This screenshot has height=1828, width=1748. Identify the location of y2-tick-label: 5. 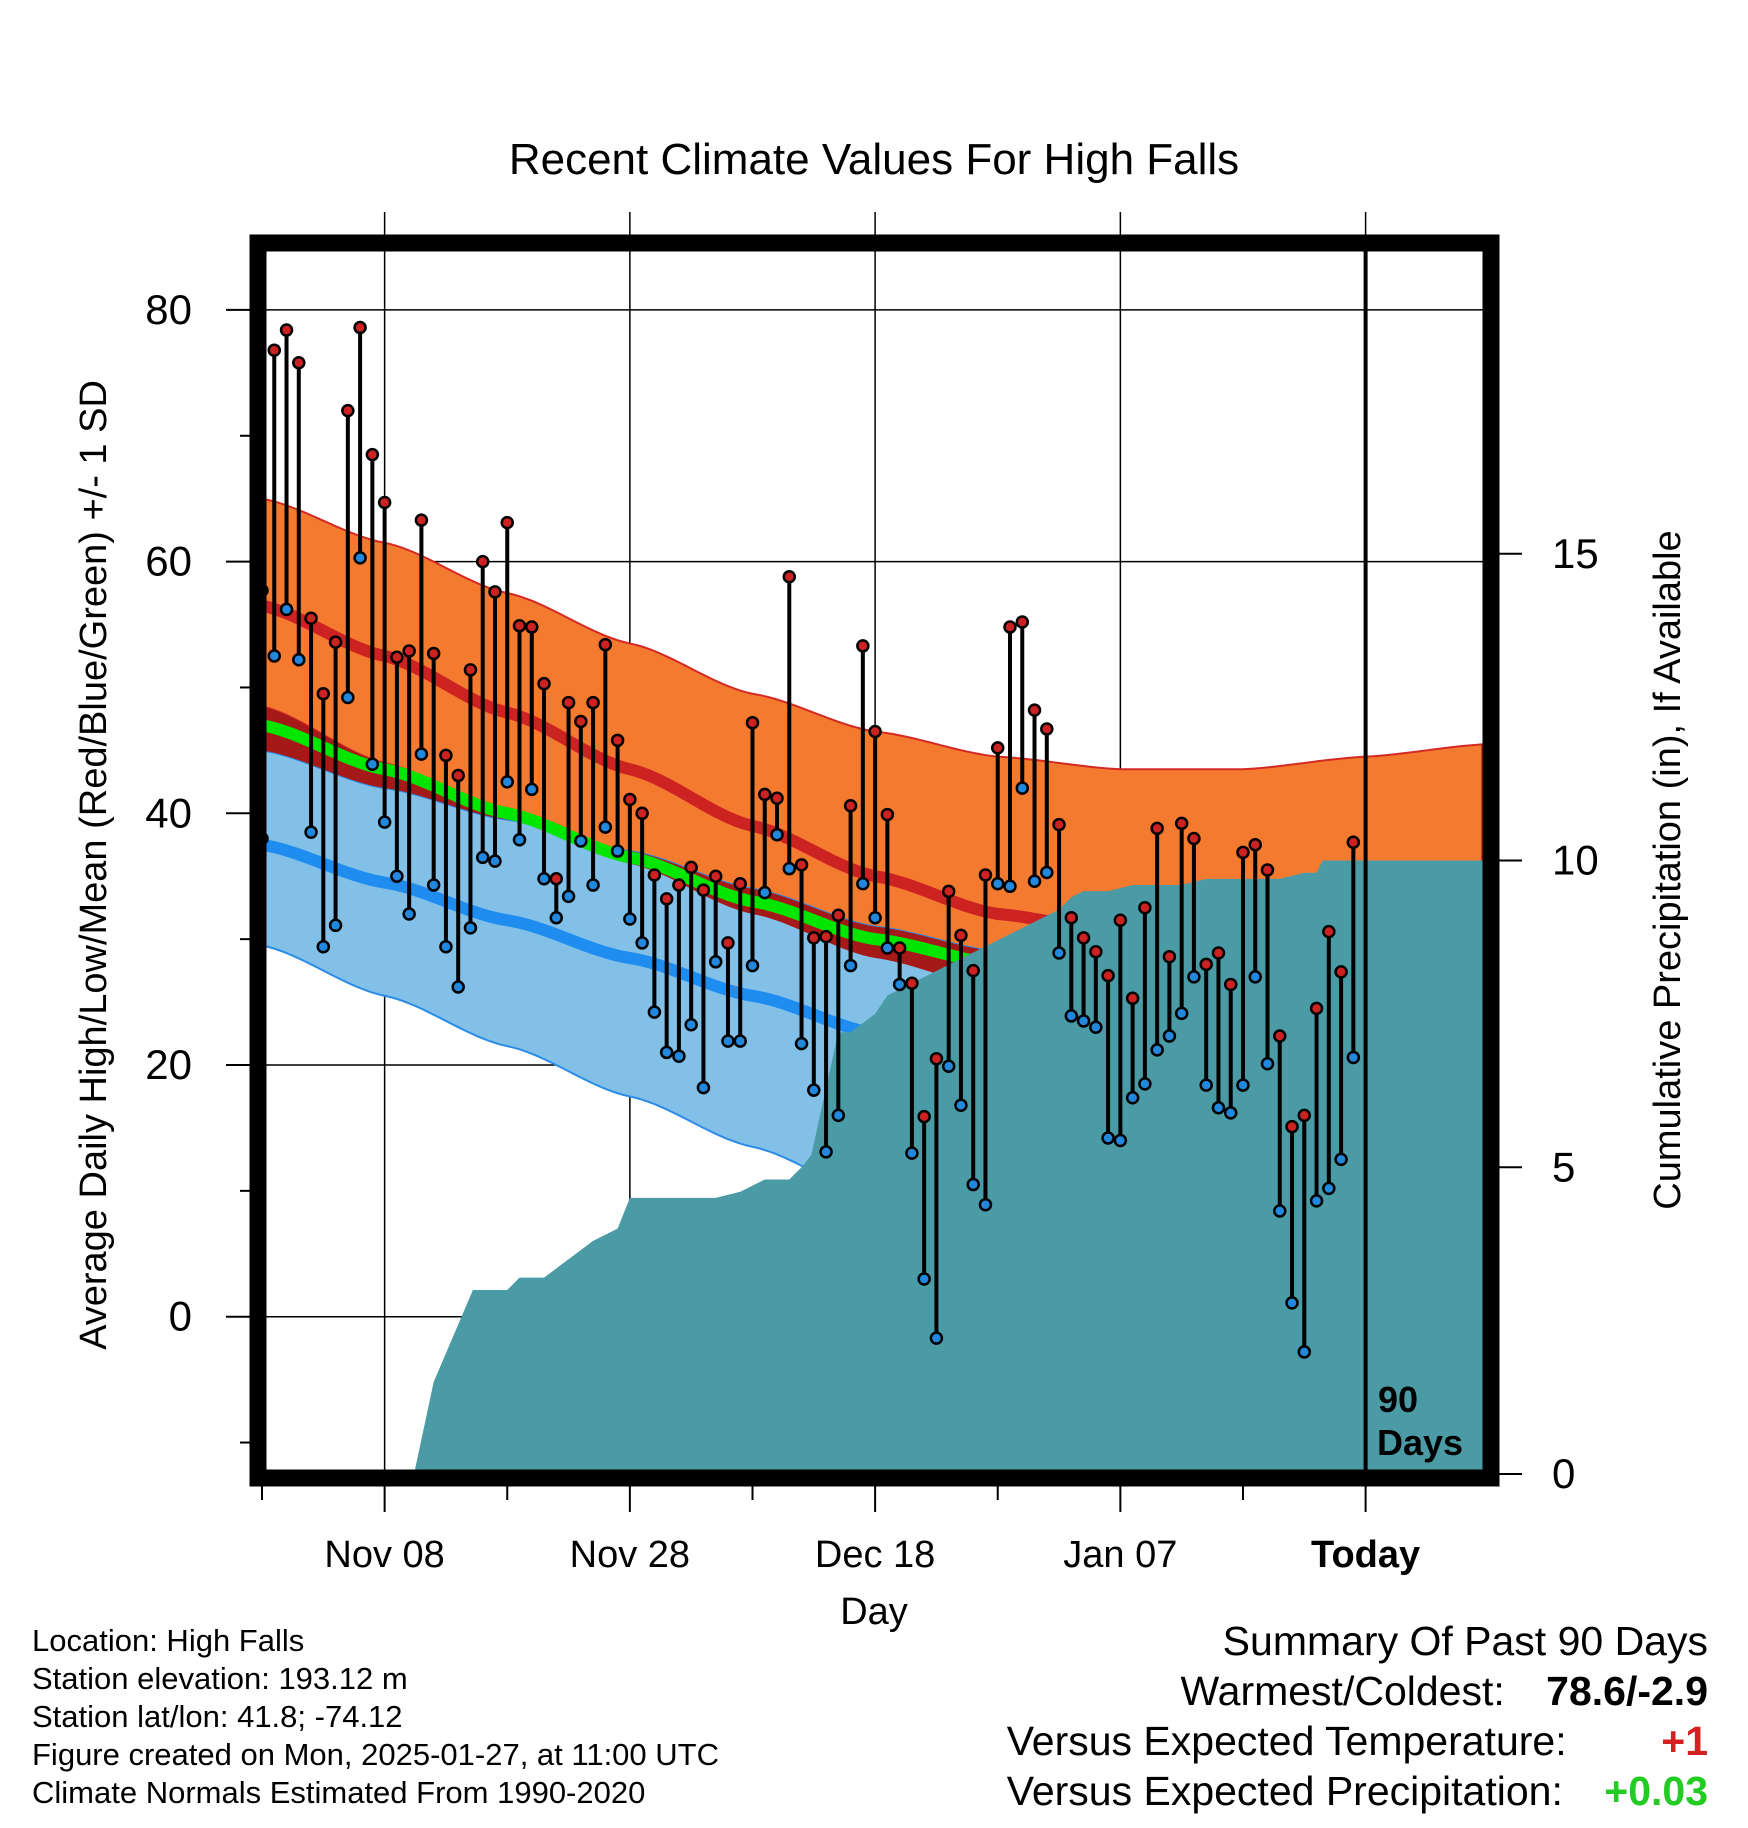
(1563, 1166).